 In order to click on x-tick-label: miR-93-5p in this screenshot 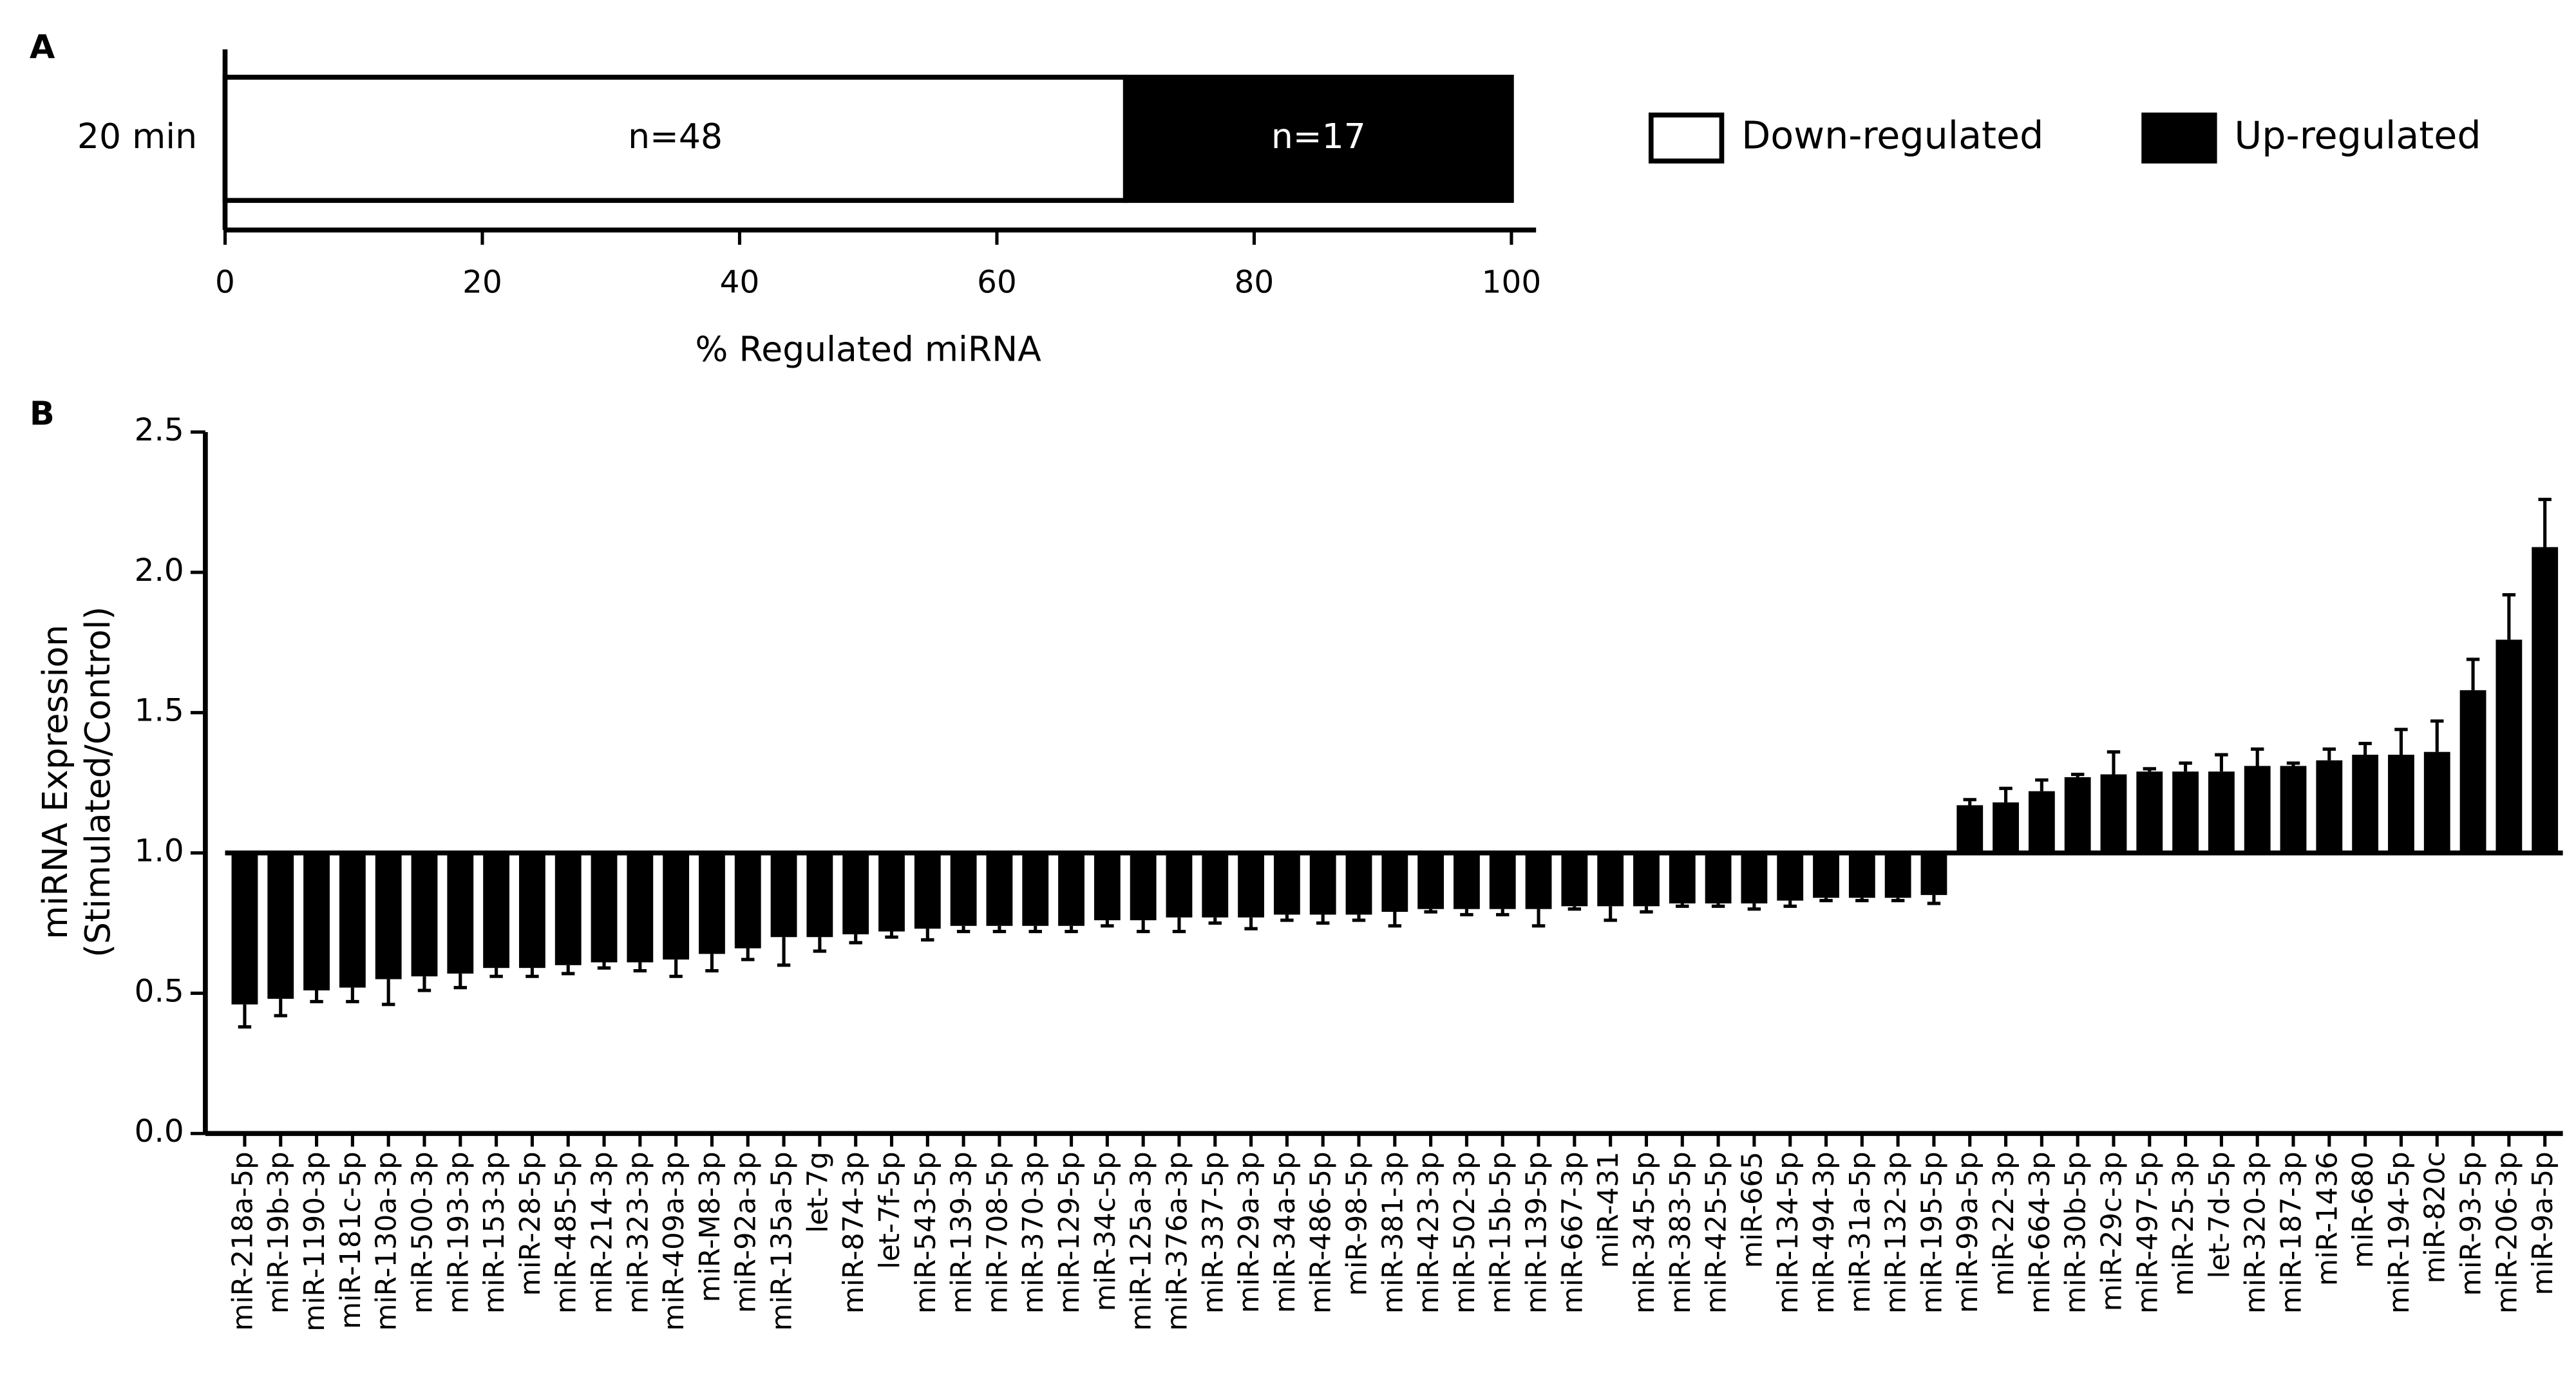, I will do `click(2472, 1223)`.